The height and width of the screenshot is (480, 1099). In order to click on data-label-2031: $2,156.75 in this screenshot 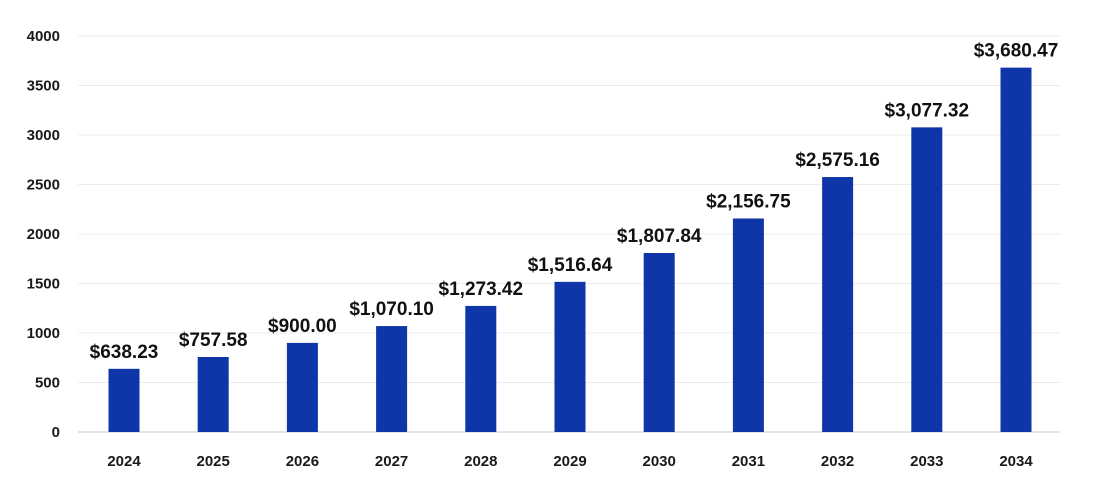, I will do `click(748, 201)`.